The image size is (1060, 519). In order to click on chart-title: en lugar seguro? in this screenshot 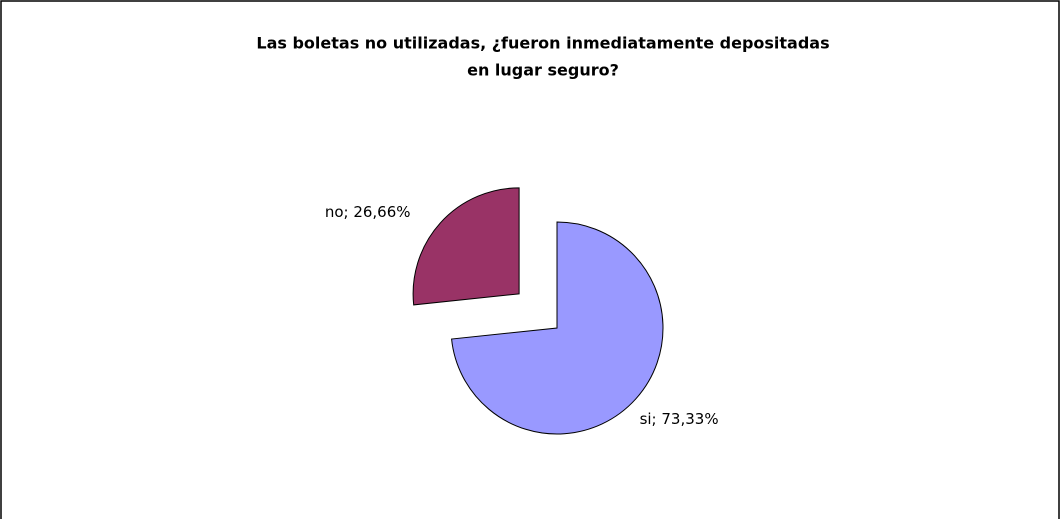, I will do `click(543, 70)`.